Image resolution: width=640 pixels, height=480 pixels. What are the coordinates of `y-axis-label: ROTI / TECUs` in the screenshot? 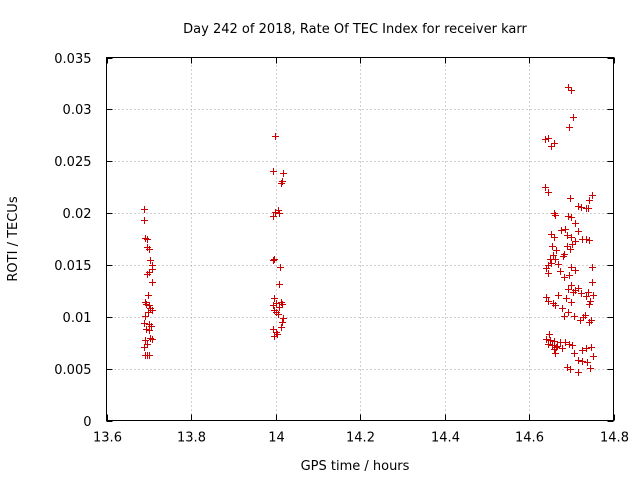 It's located at (13, 238).